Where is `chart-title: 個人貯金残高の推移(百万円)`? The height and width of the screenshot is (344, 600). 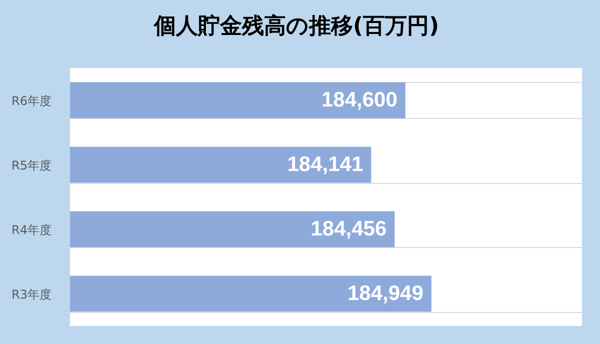
chart-title: 個人貯金残高の推移(百万円) is located at coordinates (296, 26).